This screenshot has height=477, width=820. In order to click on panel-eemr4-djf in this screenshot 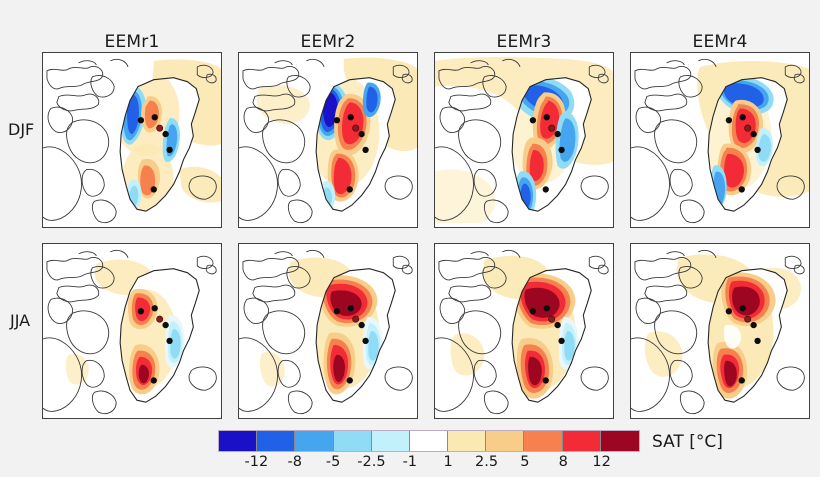, I will do `click(720, 140)`.